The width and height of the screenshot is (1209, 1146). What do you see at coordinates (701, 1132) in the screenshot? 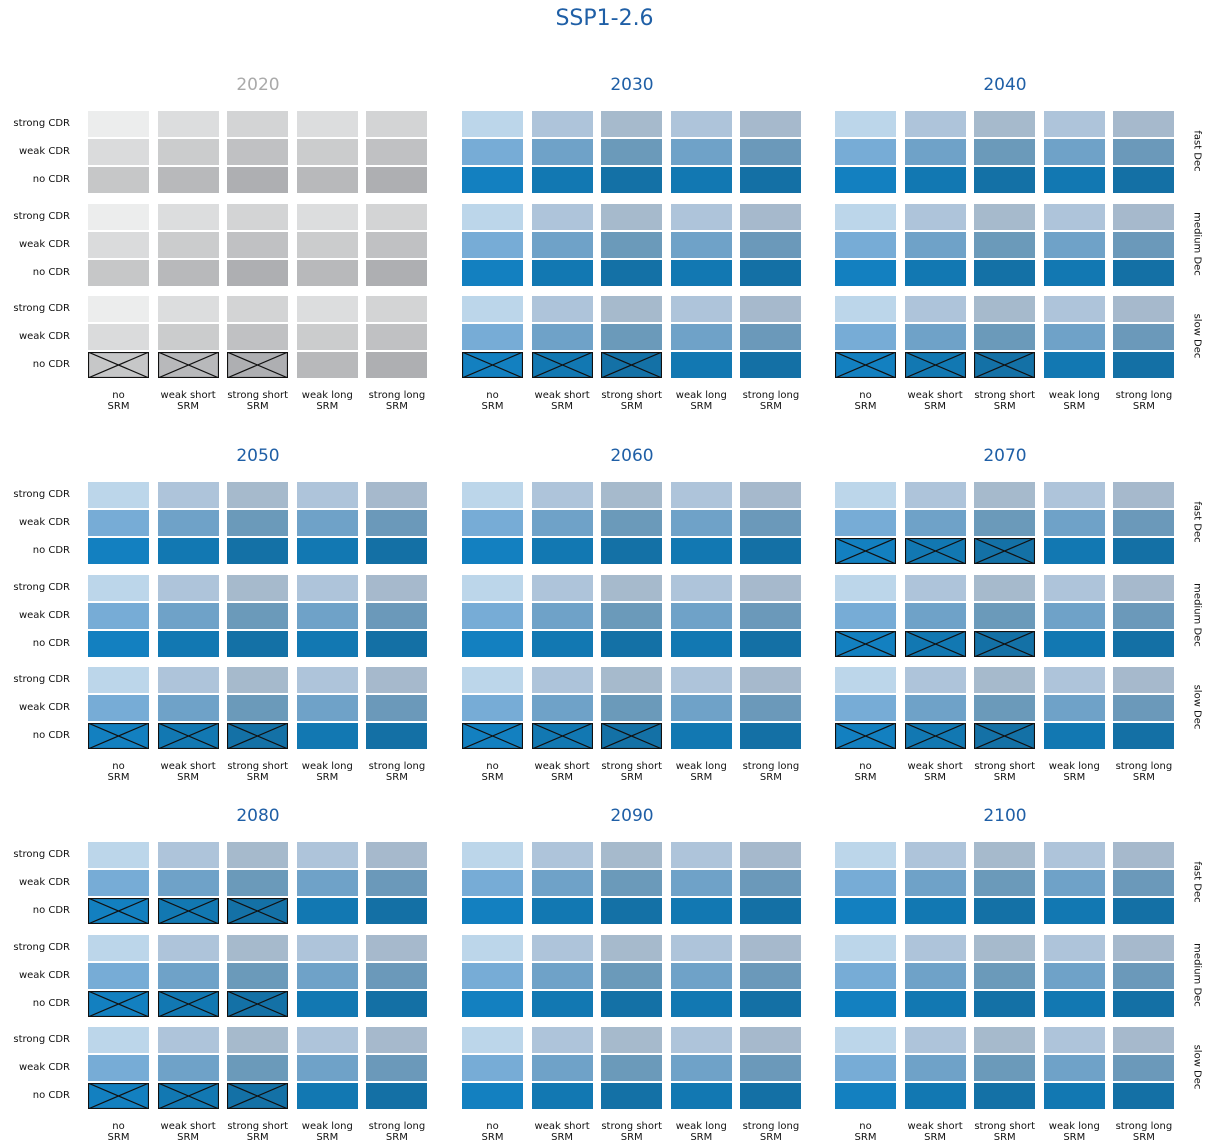
I see `column-label: weak long SRM` at bounding box center [701, 1132].